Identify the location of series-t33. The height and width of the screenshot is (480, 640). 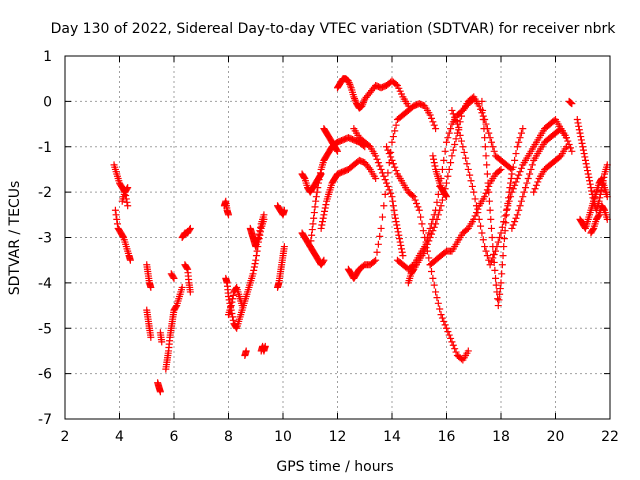
(509, 187).